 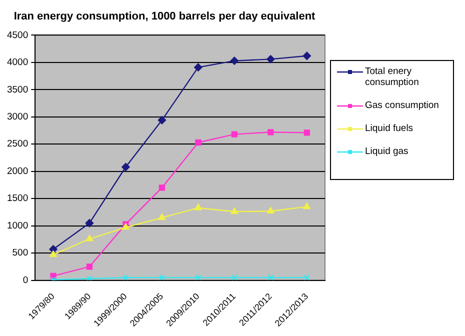 I want to click on y-tick-label: 4000, so click(x=17, y=62).